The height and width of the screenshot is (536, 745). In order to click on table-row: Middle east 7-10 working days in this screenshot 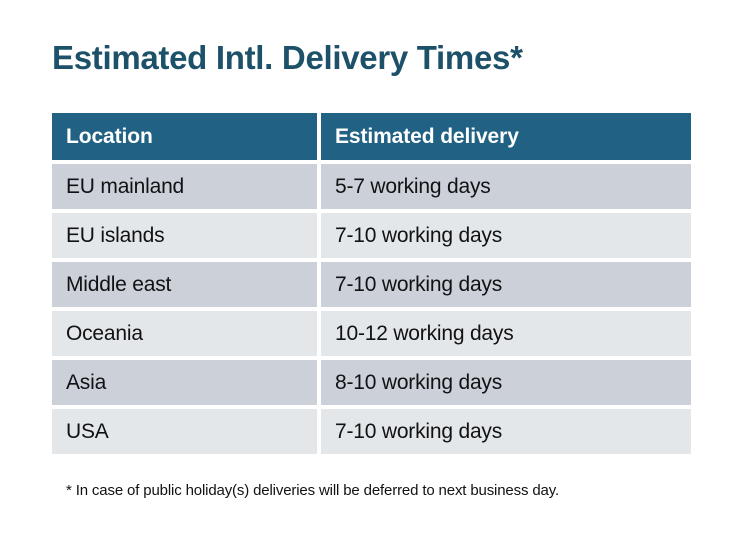, I will do `click(371, 284)`.